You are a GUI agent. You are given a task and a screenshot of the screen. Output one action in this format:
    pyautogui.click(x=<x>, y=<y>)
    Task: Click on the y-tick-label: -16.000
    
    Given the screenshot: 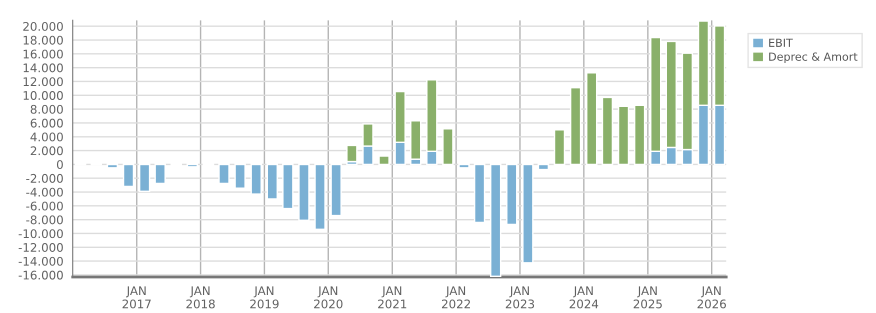 What is the action you would take?
    pyautogui.click(x=40, y=275)
    